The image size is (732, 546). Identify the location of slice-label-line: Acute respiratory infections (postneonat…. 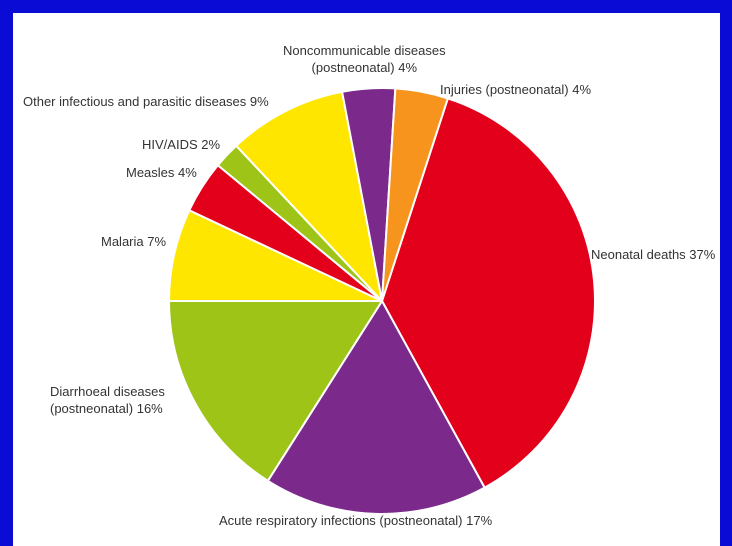
(356, 520).